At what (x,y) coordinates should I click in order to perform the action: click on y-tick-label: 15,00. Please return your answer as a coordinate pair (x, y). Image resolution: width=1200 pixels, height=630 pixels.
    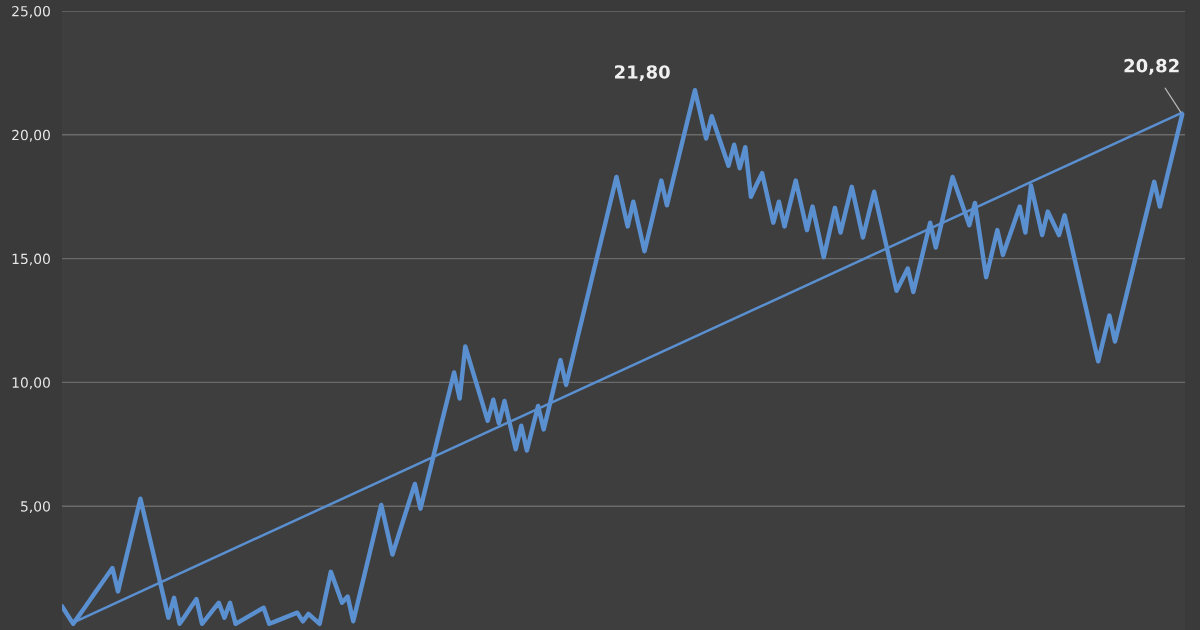
    Looking at the image, I should click on (31, 259).